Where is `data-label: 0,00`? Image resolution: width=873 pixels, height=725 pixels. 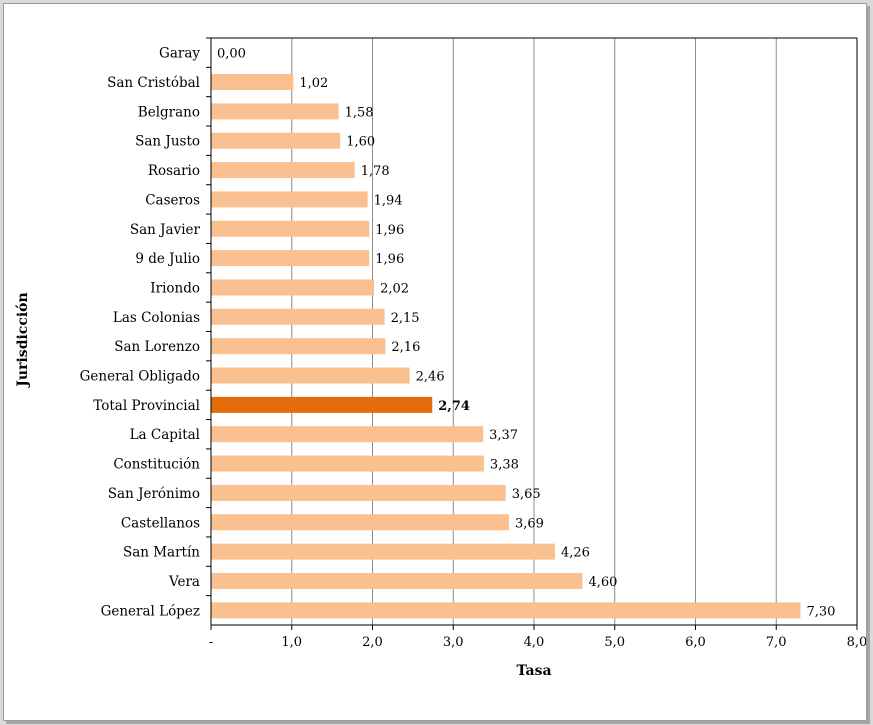 data-label: 0,00 is located at coordinates (231, 54).